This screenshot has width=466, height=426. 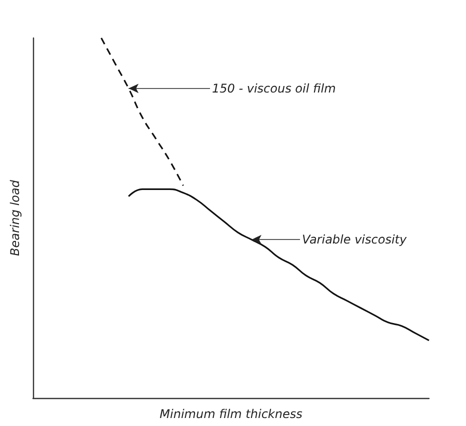 I want to click on y-axis-title: Bearing load, so click(x=15, y=218).